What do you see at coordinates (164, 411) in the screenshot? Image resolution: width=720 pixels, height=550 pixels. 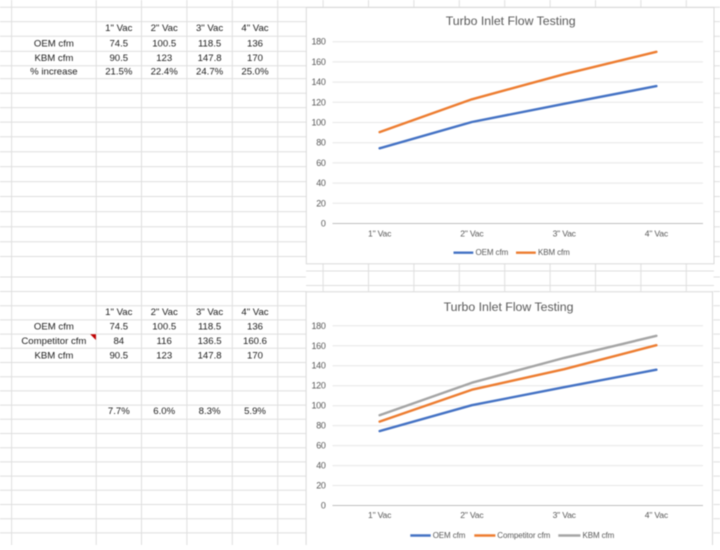 I see `svg-text: 6.0%` at bounding box center [164, 411].